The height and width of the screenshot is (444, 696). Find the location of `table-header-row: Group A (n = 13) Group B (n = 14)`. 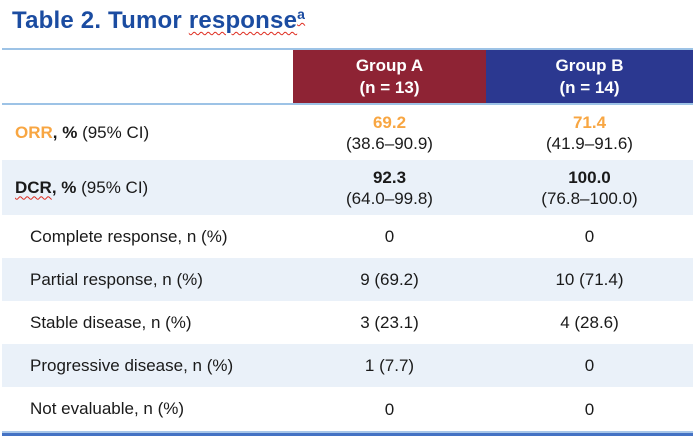

table-header-row: Group A (n = 13) Group B (n = 14) is located at coordinates (347, 76).